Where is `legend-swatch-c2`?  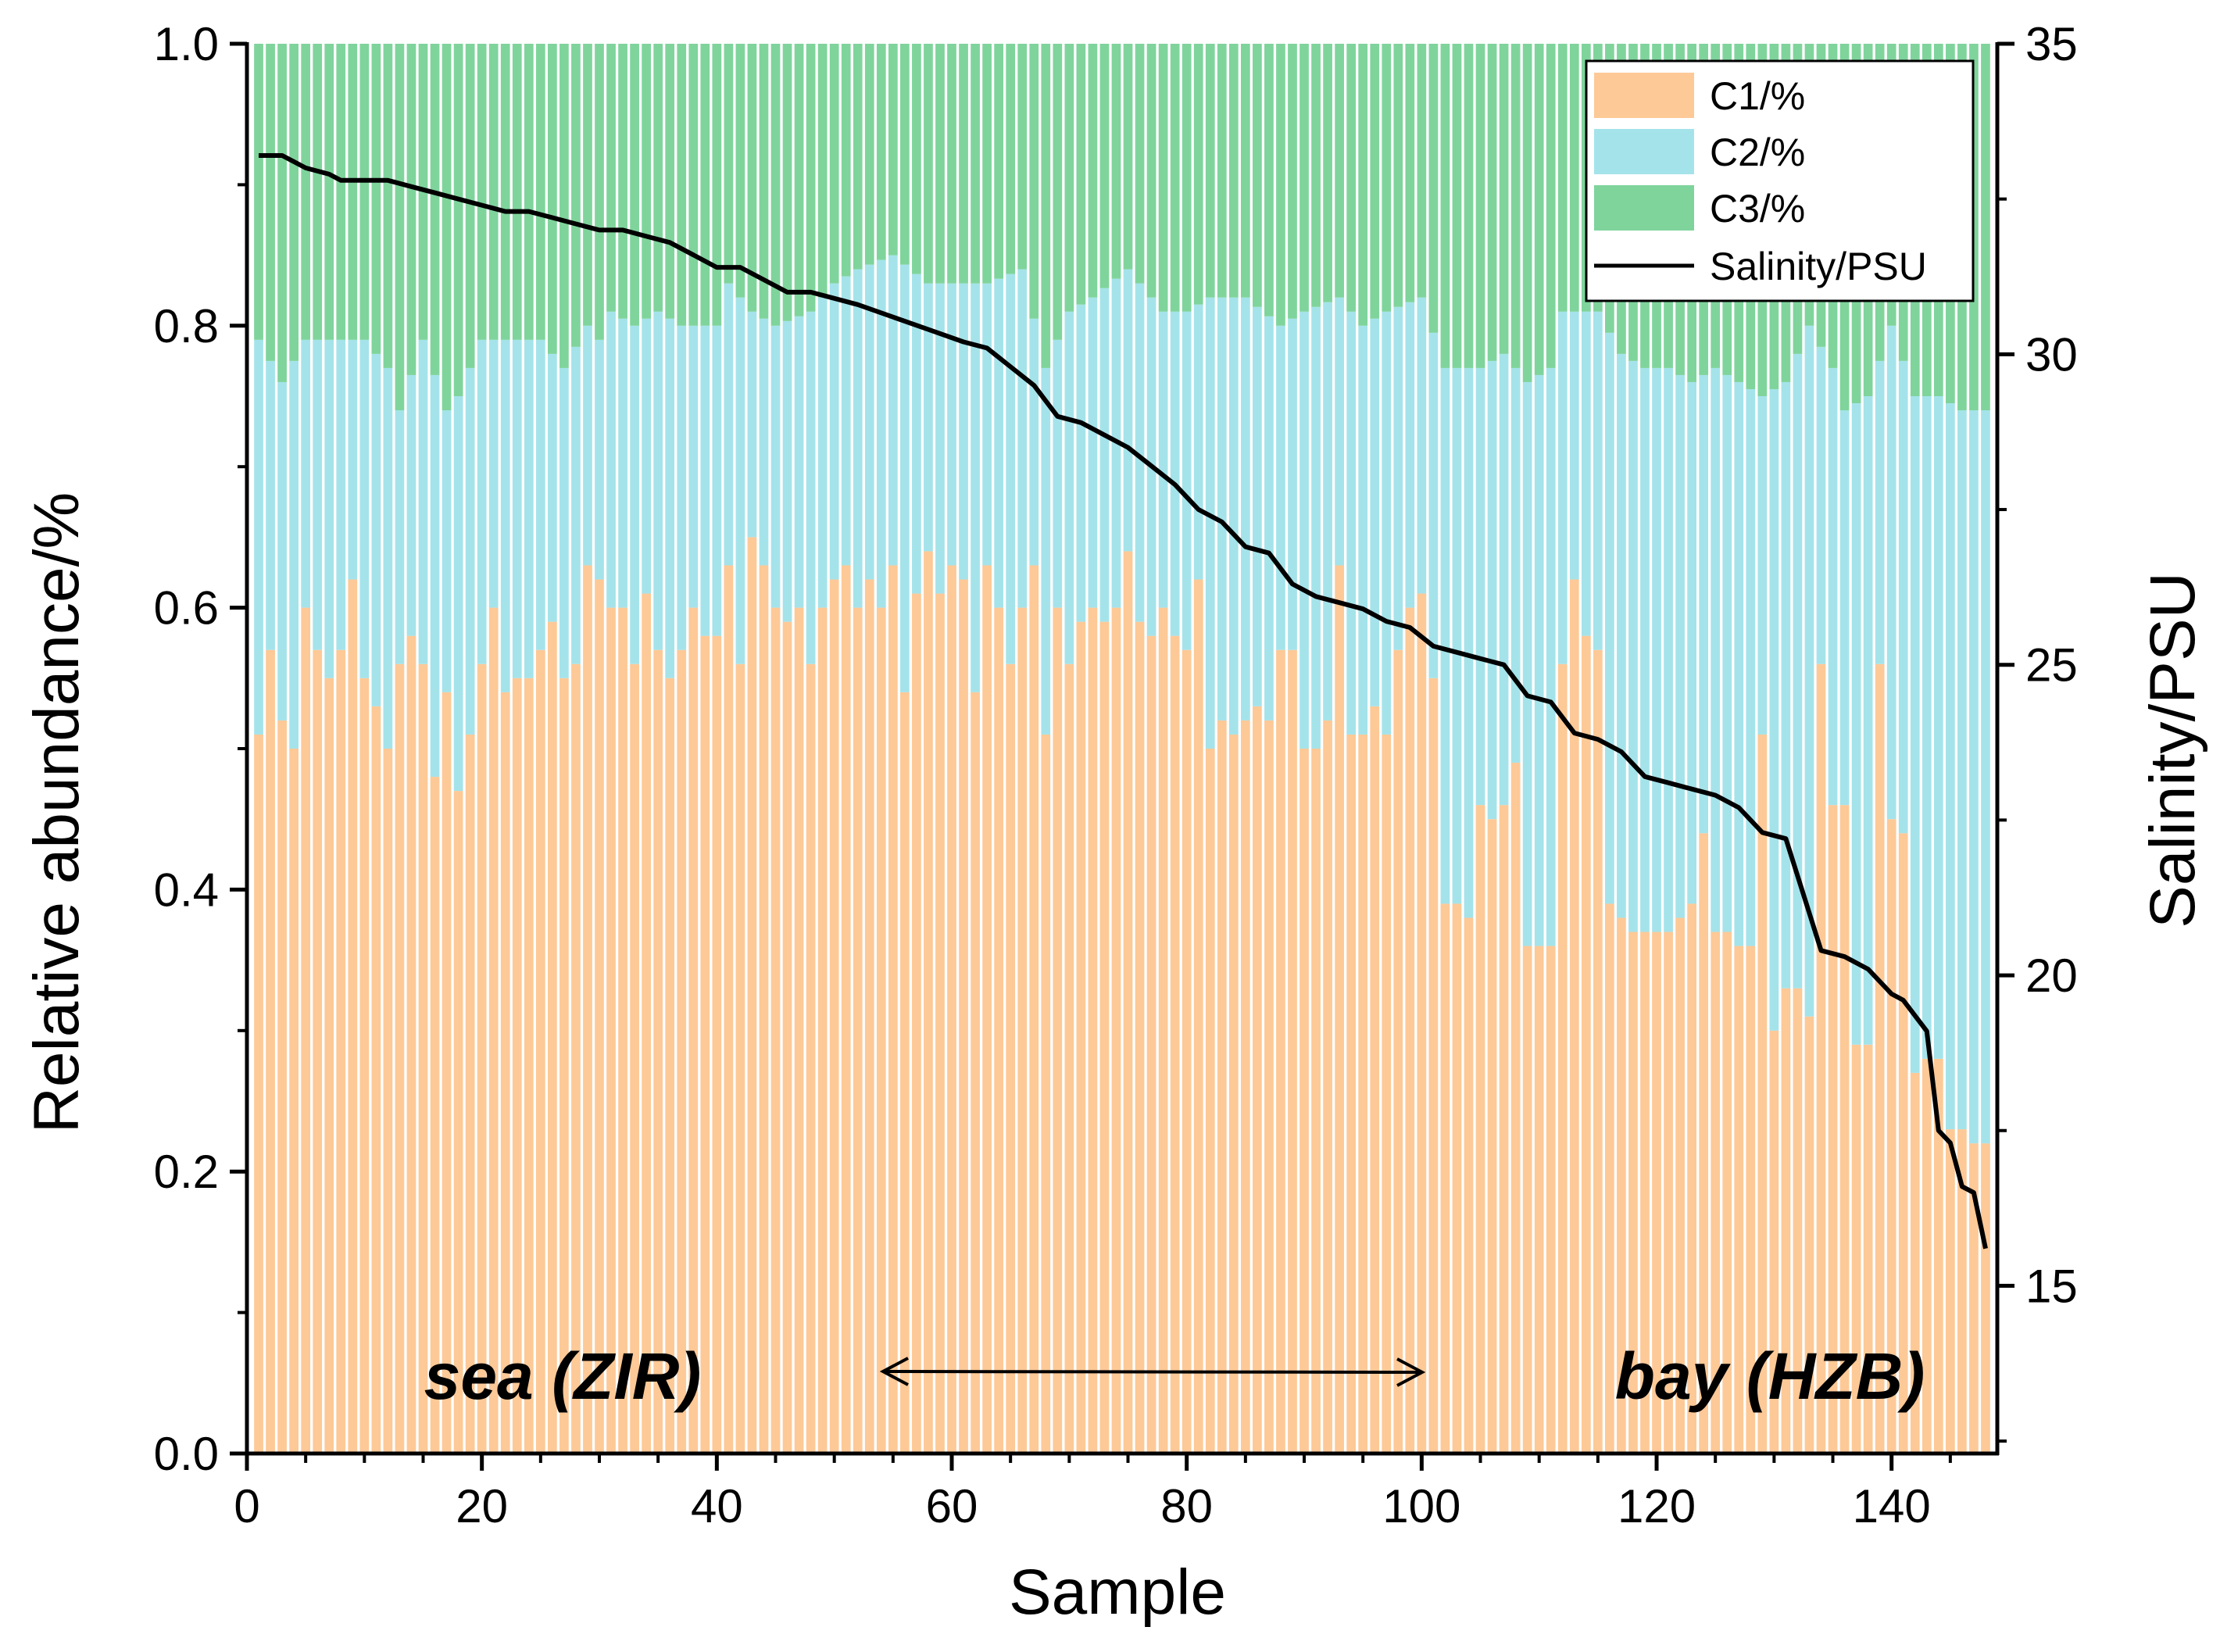
legend-swatch-c2 is located at coordinates (1644, 151).